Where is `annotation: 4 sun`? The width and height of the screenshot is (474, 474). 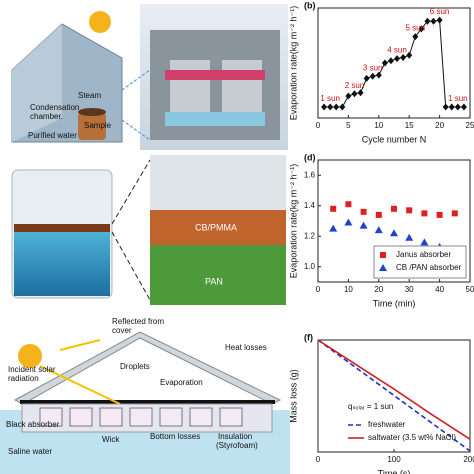 annotation: 4 sun is located at coordinates (397, 50).